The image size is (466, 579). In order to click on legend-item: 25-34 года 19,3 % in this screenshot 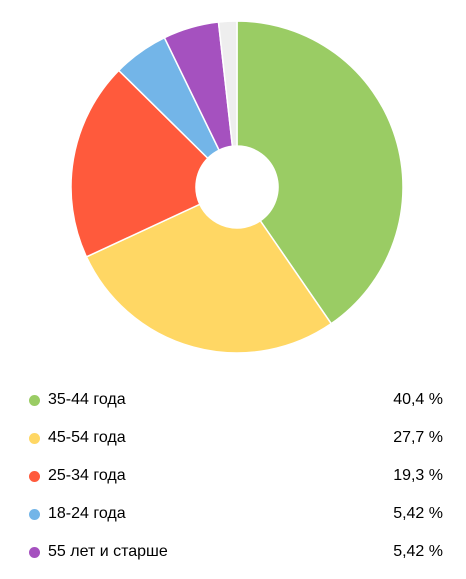, I will do `click(233, 479)`.